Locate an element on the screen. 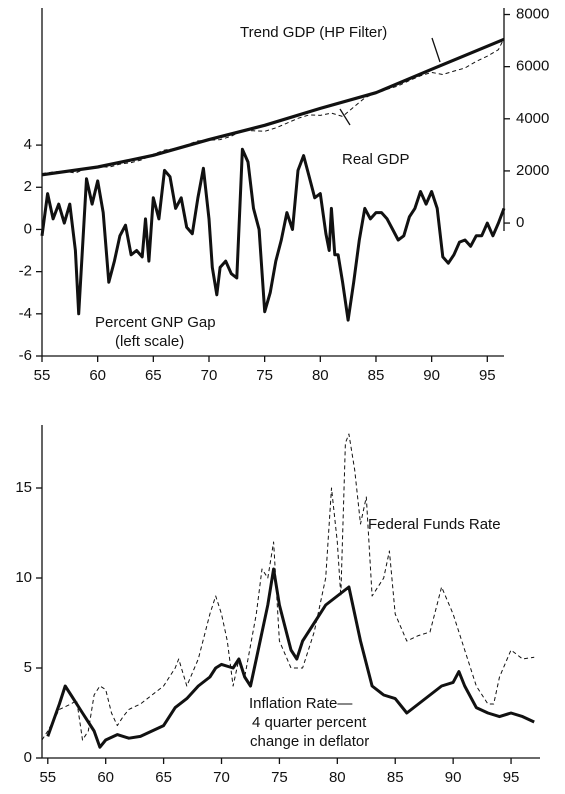  annotation: Real GDP is located at coordinates (376, 159).